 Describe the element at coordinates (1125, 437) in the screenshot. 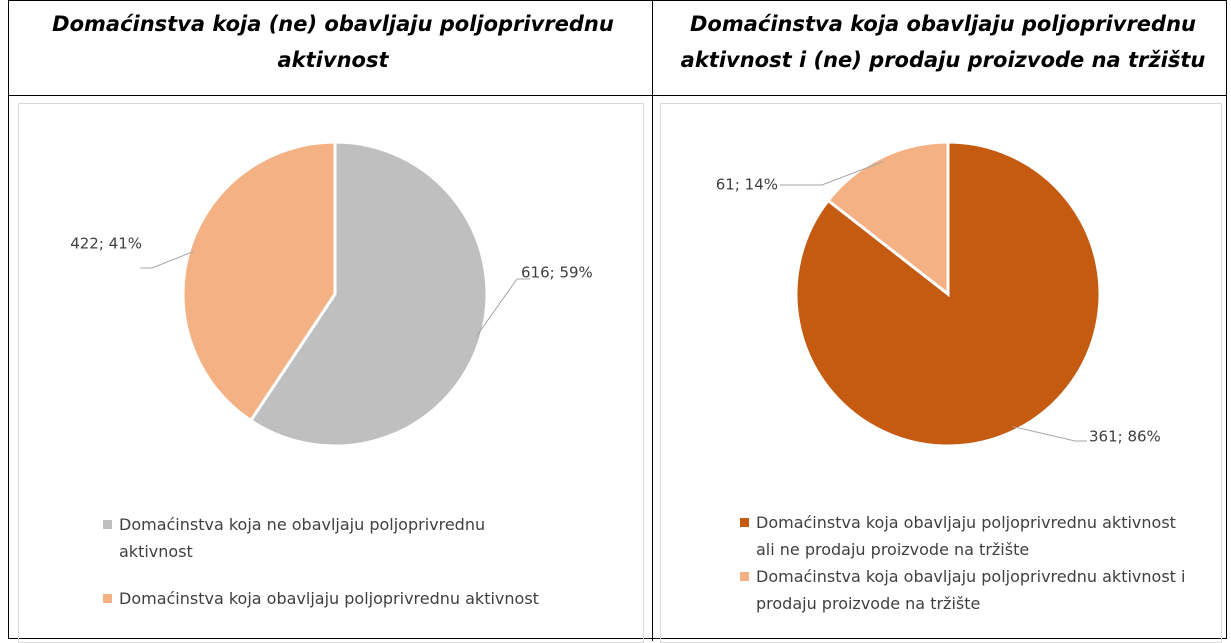

I see `data-label: 361; 86%` at that location.